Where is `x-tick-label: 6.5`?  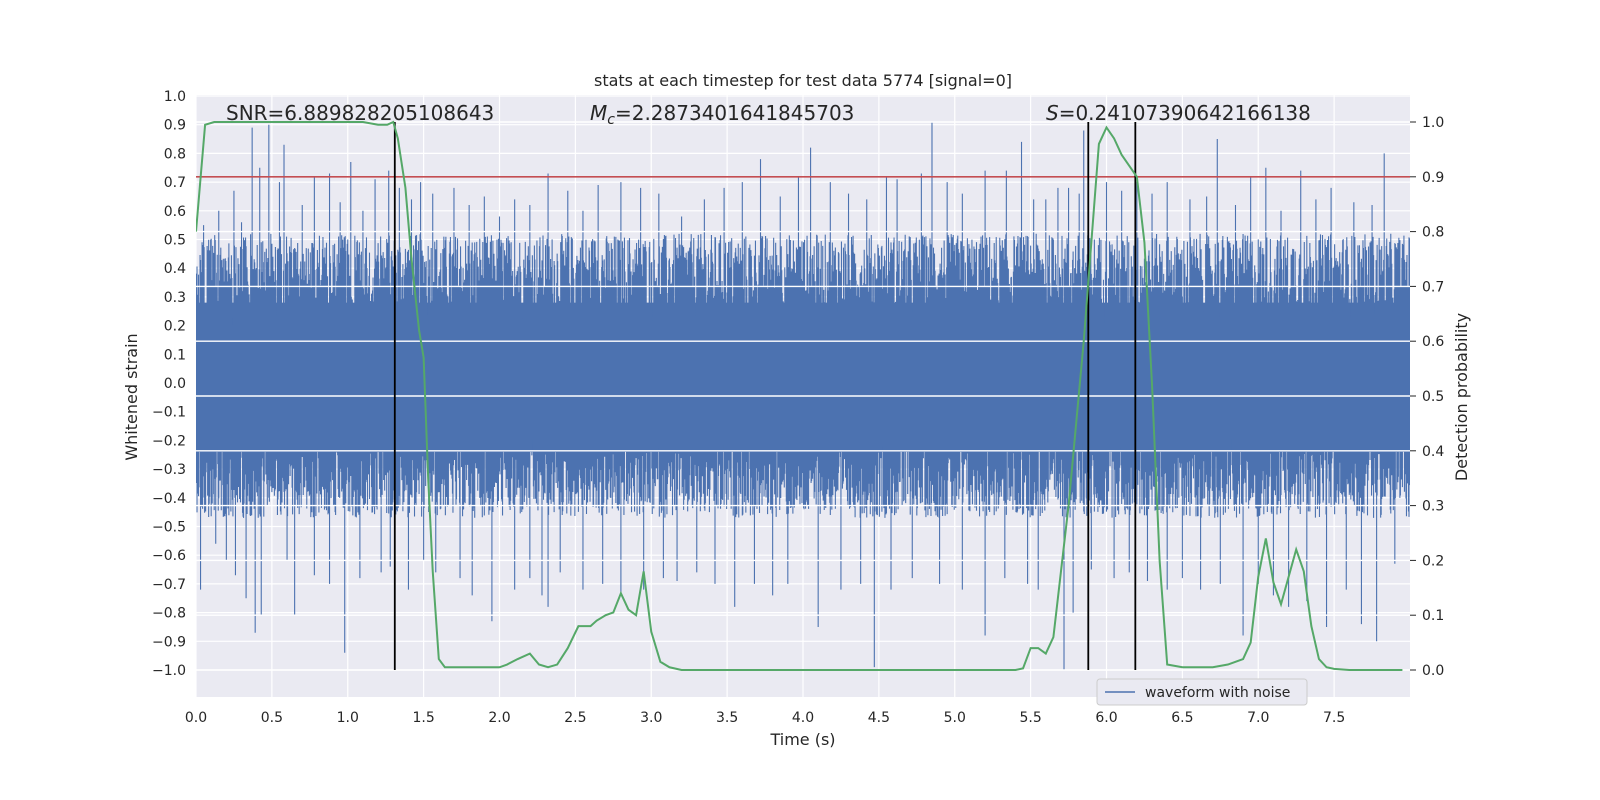
x-tick-label: 6.5 is located at coordinates (1182, 718).